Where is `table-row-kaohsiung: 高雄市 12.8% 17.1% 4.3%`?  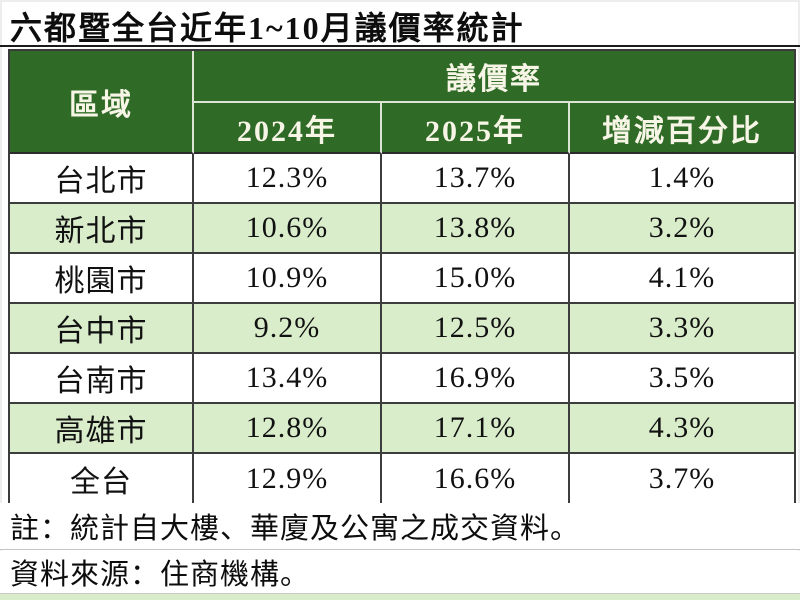
table-row-kaohsiung: 高雄市 12.8% 17.1% 4.3% is located at coordinates (402, 429).